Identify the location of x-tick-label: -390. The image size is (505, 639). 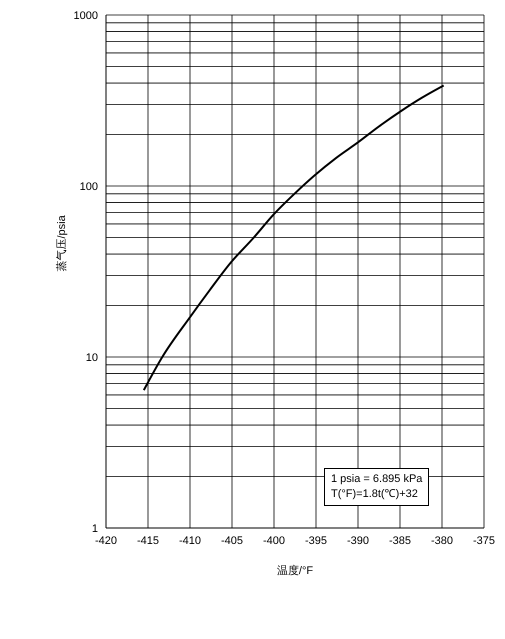
(358, 540).